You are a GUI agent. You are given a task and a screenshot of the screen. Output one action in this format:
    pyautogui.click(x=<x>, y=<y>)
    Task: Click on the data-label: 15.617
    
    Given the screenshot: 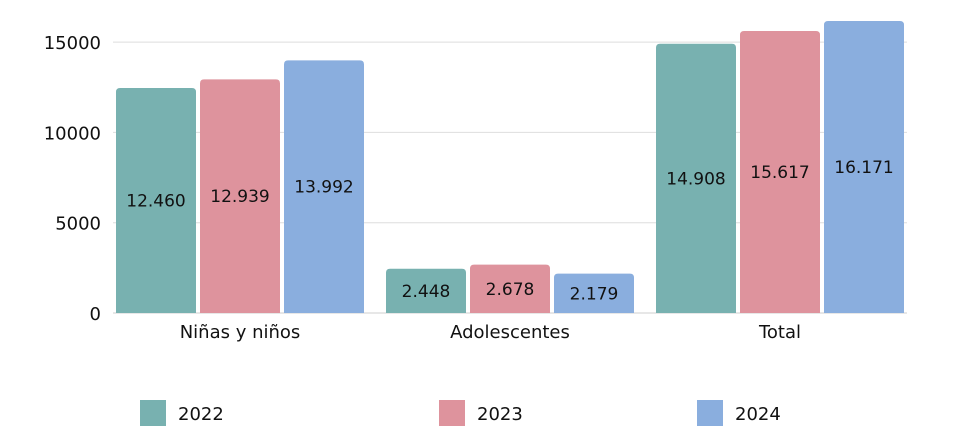 What is the action you would take?
    pyautogui.click(x=779, y=173)
    